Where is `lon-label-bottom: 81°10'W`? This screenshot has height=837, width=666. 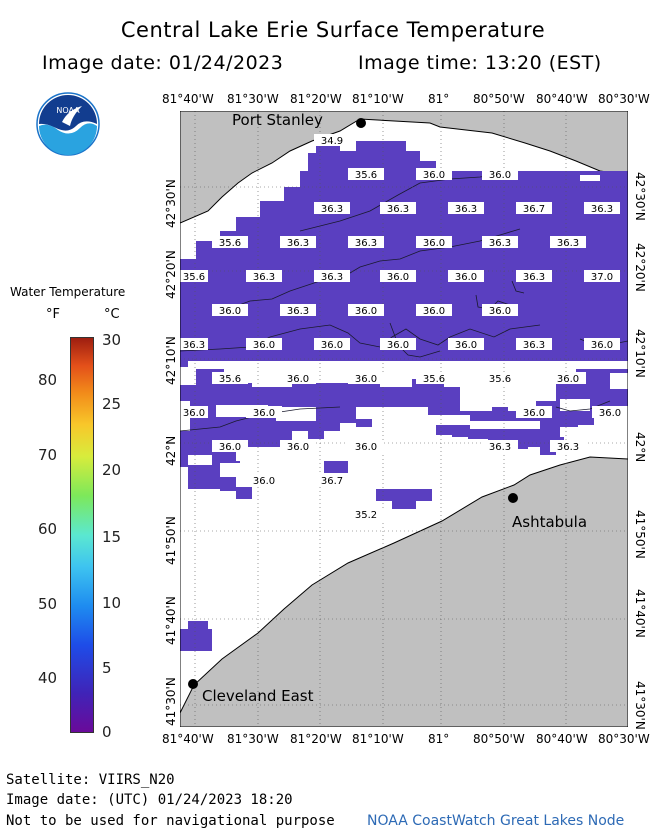 lon-label-bottom: 81°10'W is located at coordinates (378, 739).